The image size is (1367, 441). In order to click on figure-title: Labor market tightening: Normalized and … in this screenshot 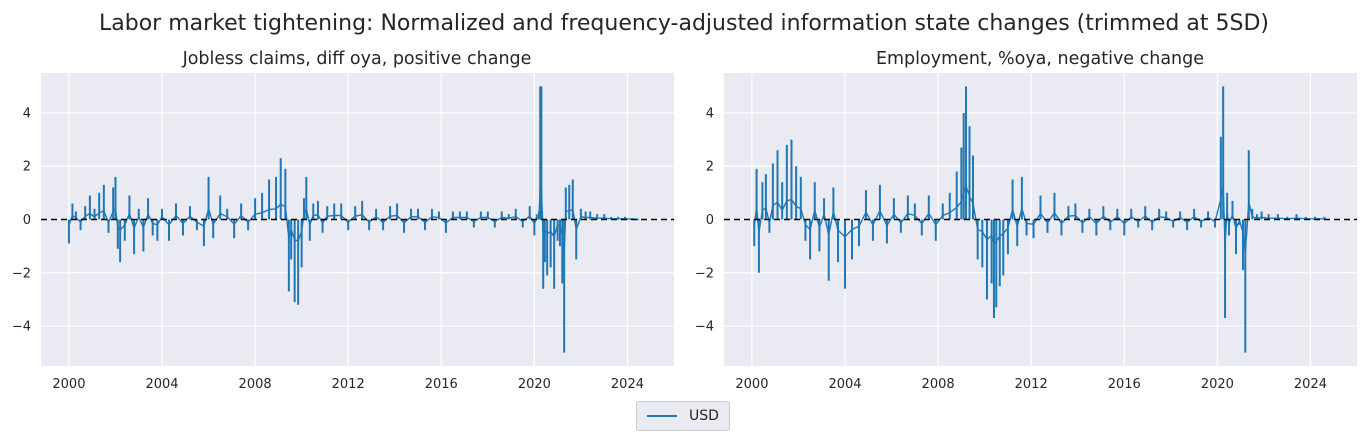, I will do `click(684, 23)`.